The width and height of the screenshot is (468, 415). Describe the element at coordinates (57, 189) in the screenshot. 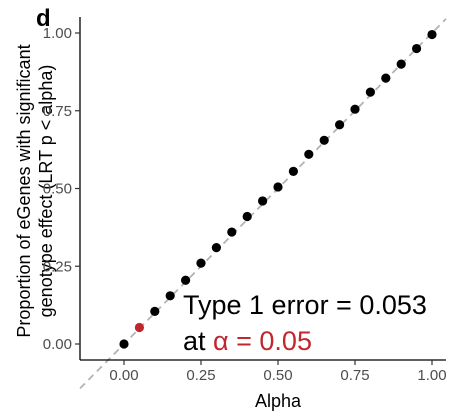

I see `y-tick-label: 0.50` at that location.